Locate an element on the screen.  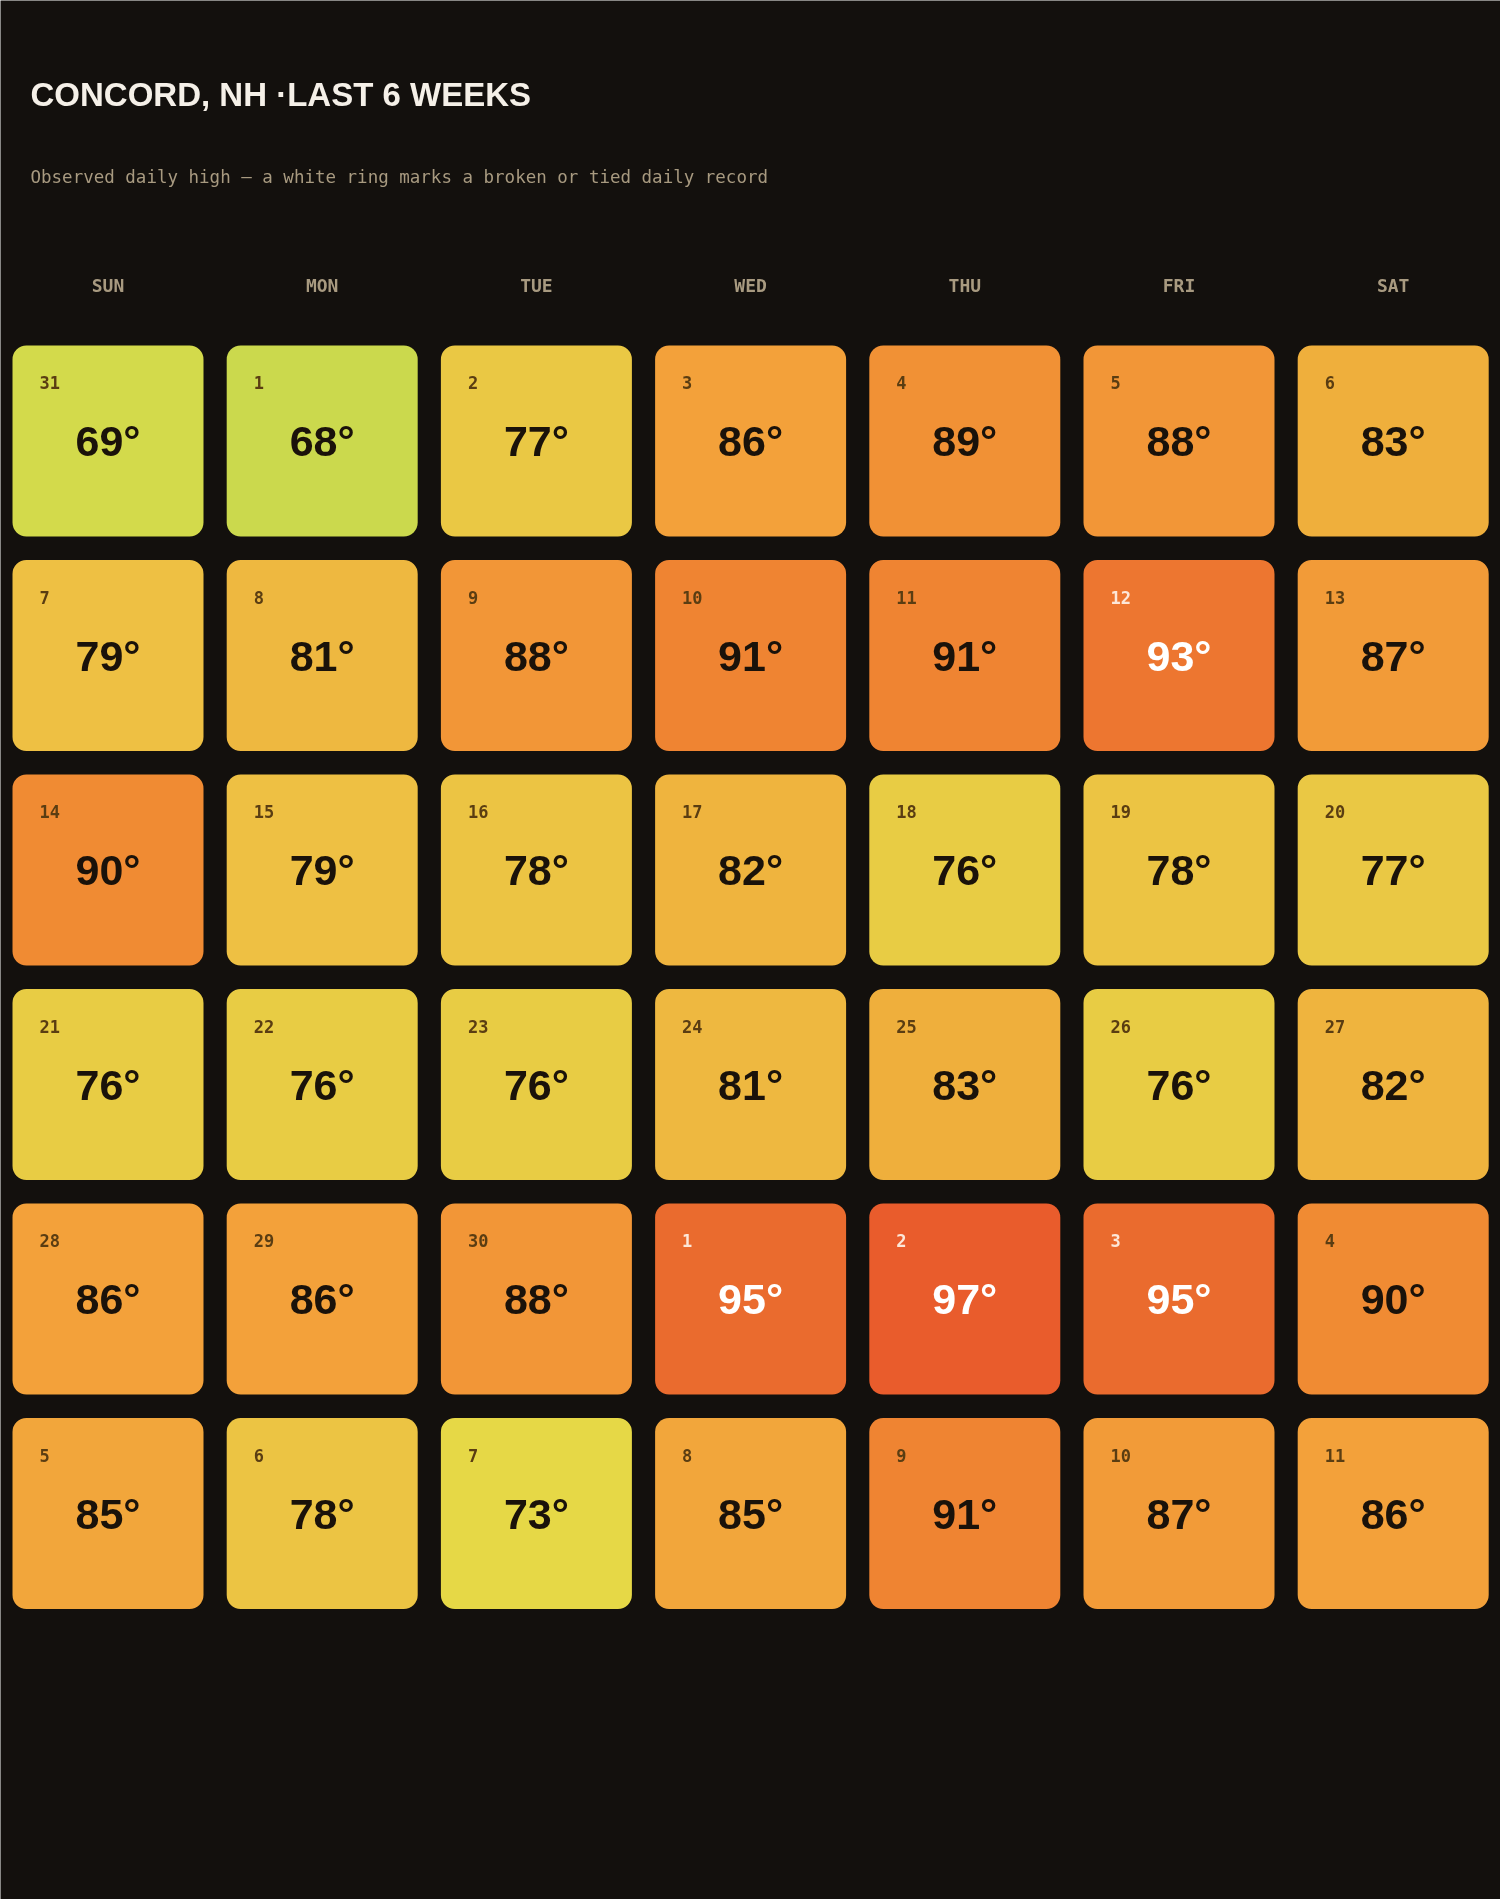
annotation: 19 is located at coordinates (1120, 812).